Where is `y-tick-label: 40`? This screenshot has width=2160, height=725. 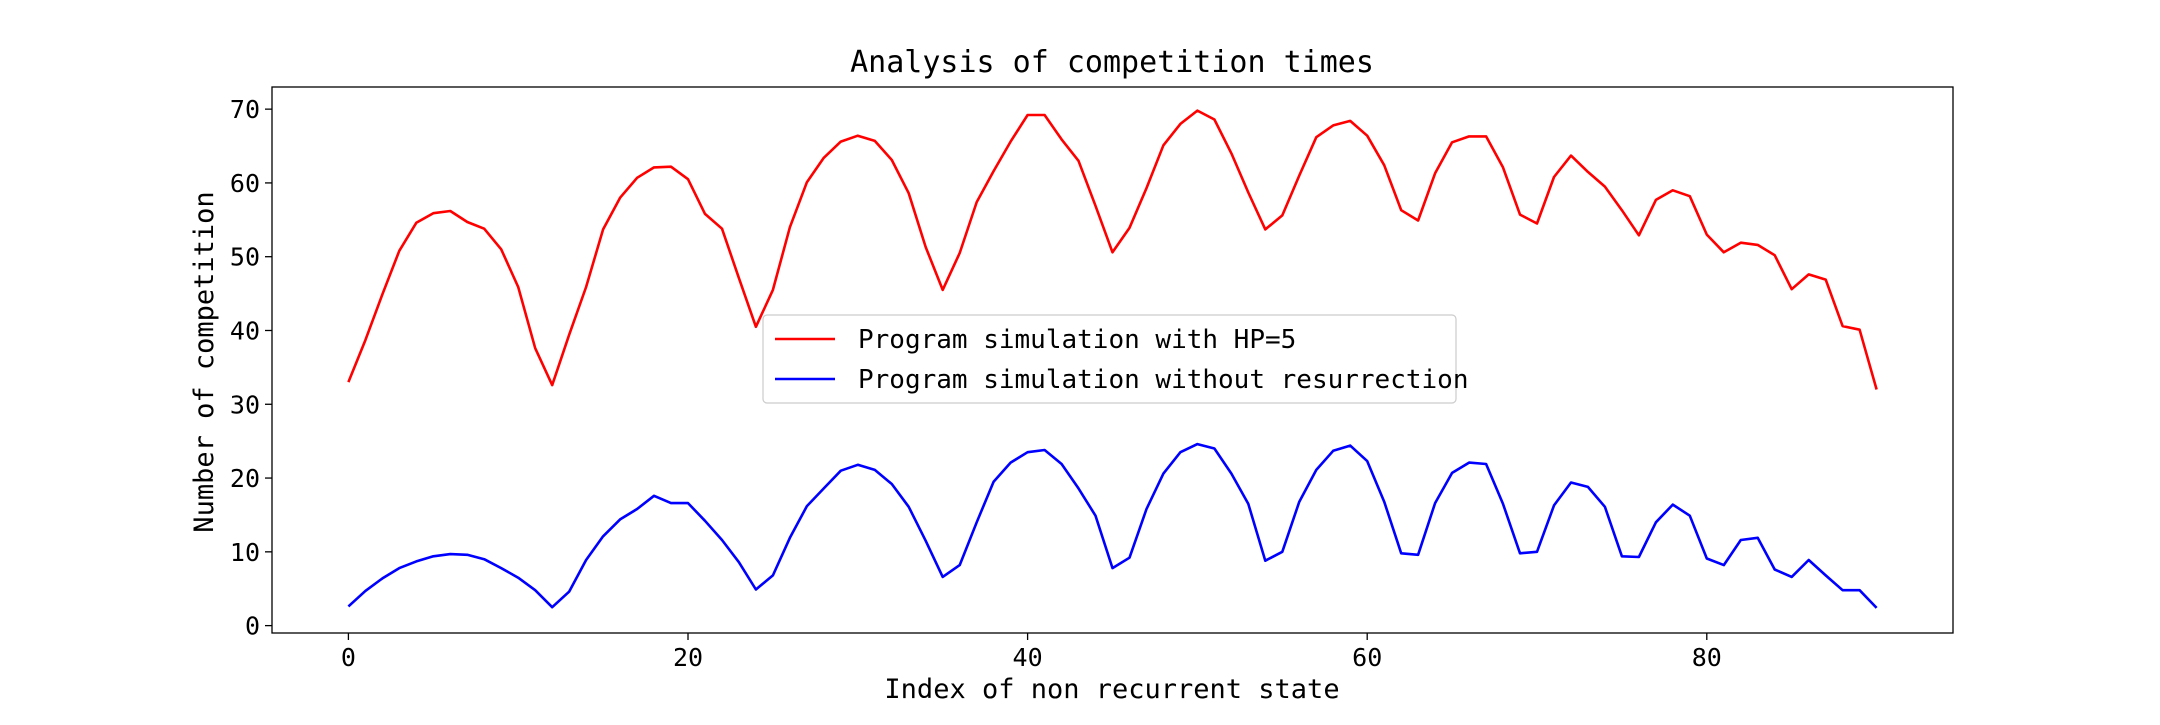
y-tick-label: 40 is located at coordinates (245, 330).